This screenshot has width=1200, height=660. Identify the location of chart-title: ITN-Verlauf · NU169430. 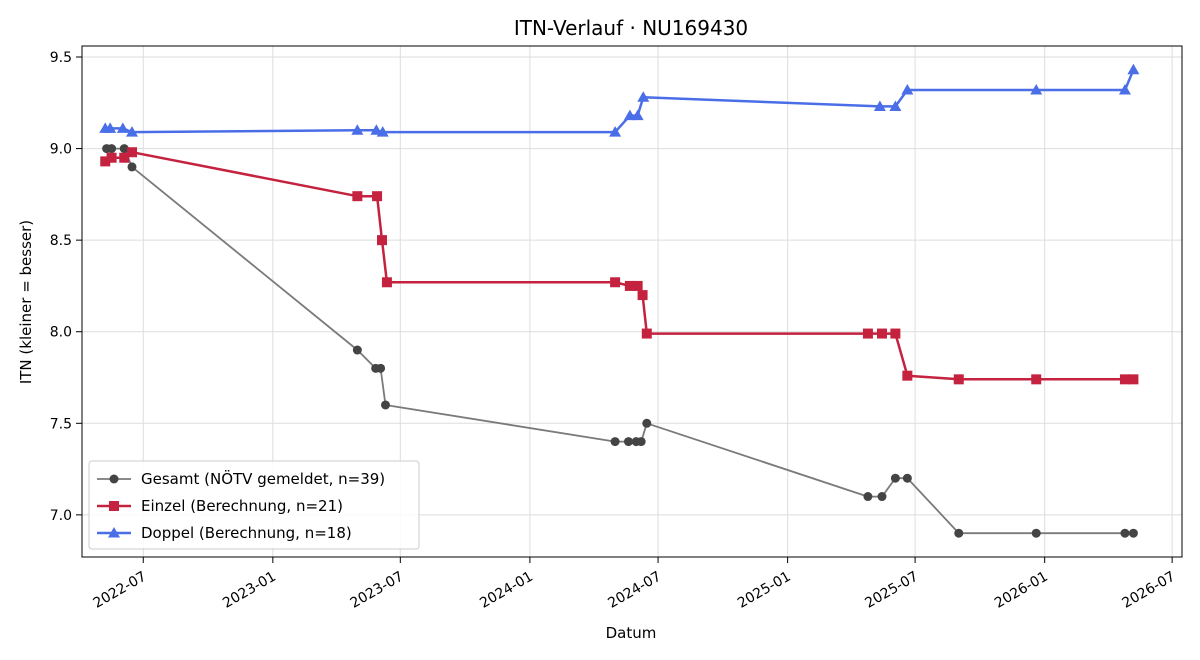
(631, 28).